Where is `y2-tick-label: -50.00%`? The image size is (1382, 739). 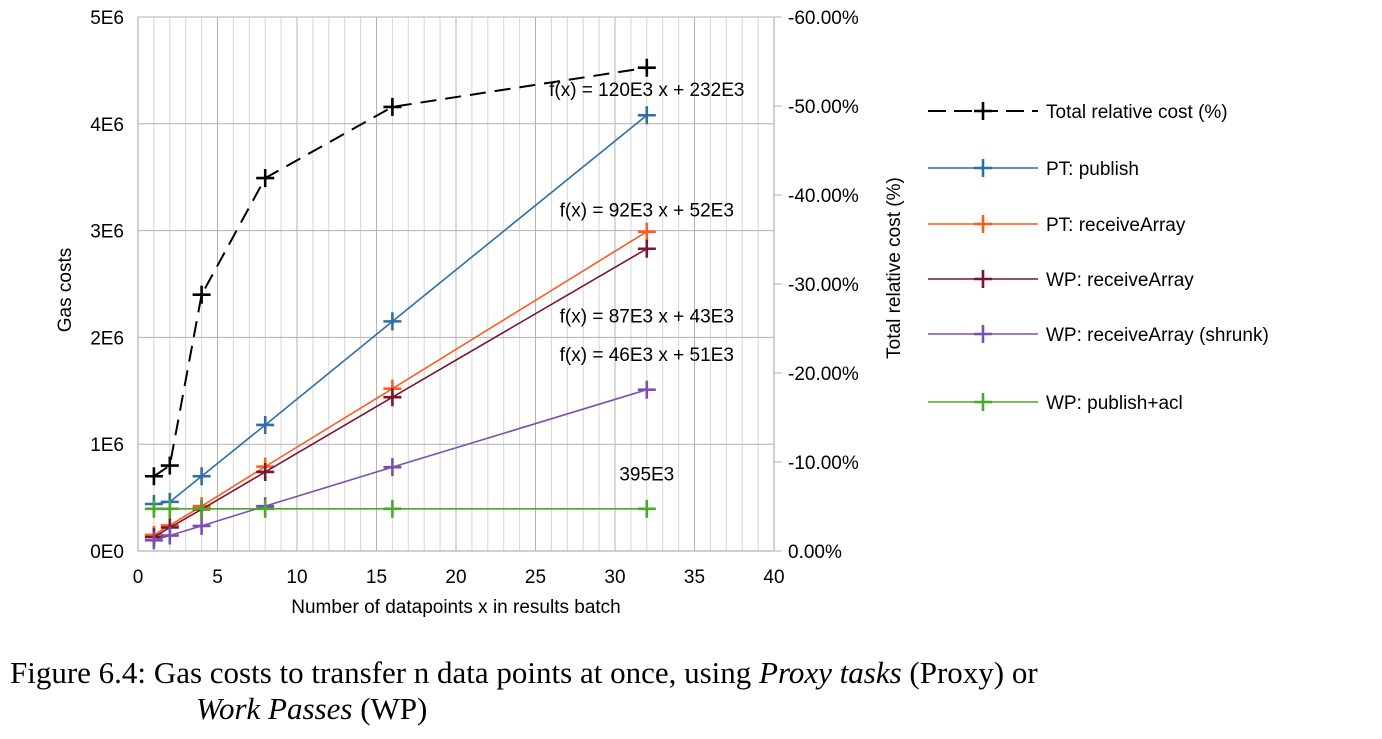 y2-tick-label: -50.00% is located at coordinates (823, 107).